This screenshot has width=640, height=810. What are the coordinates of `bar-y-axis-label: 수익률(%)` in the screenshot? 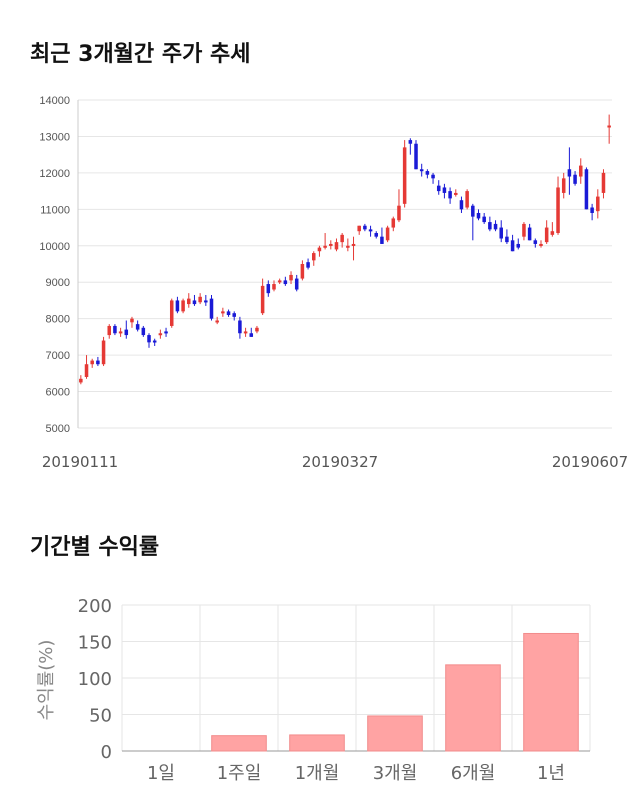 It's located at (46, 680).